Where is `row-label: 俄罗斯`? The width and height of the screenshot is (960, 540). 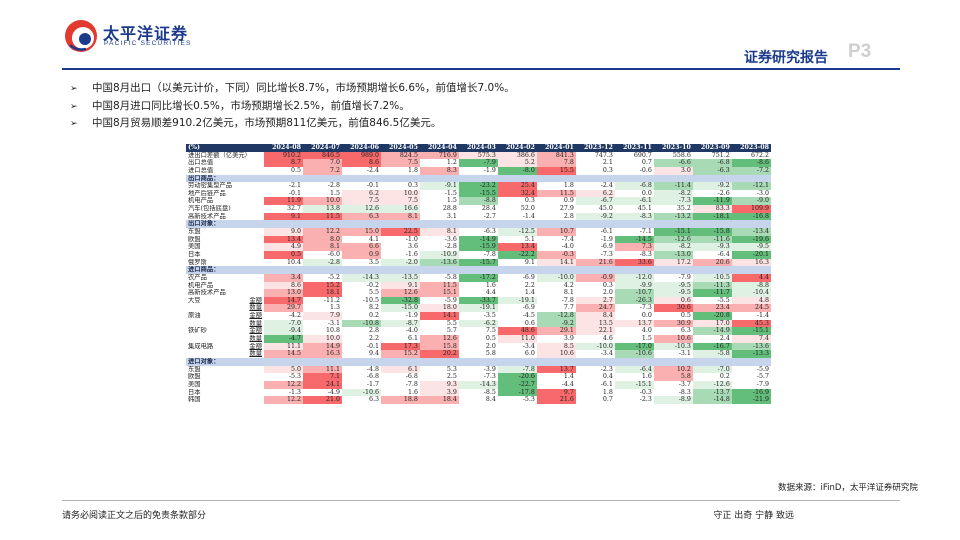 row-label: 俄罗斯 is located at coordinates (197, 262).